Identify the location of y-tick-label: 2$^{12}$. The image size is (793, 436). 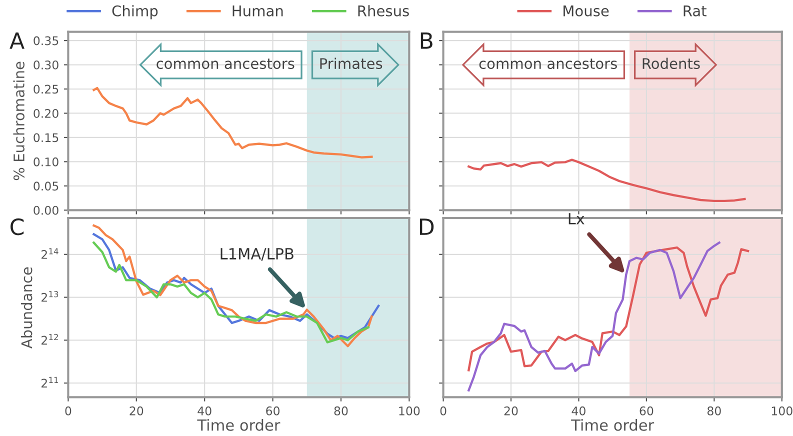
(50, 339).